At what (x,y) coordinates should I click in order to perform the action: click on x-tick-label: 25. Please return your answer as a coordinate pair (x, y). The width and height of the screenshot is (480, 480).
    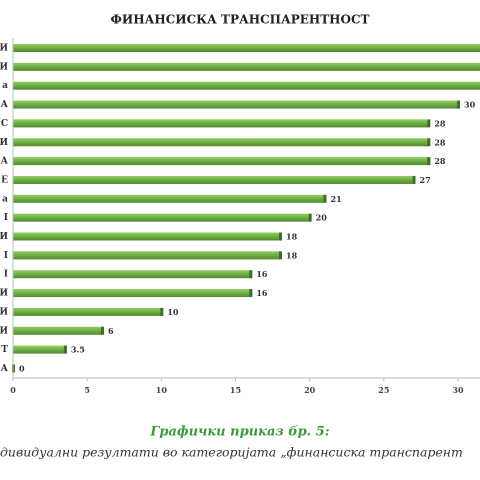
    Looking at the image, I should click on (383, 390).